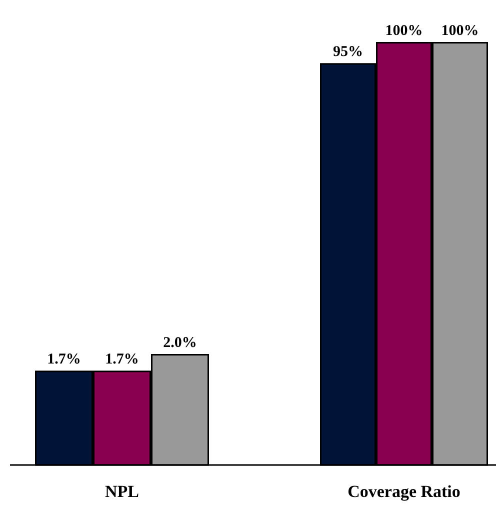  I want to click on data-label: 2.0%, so click(180, 343).